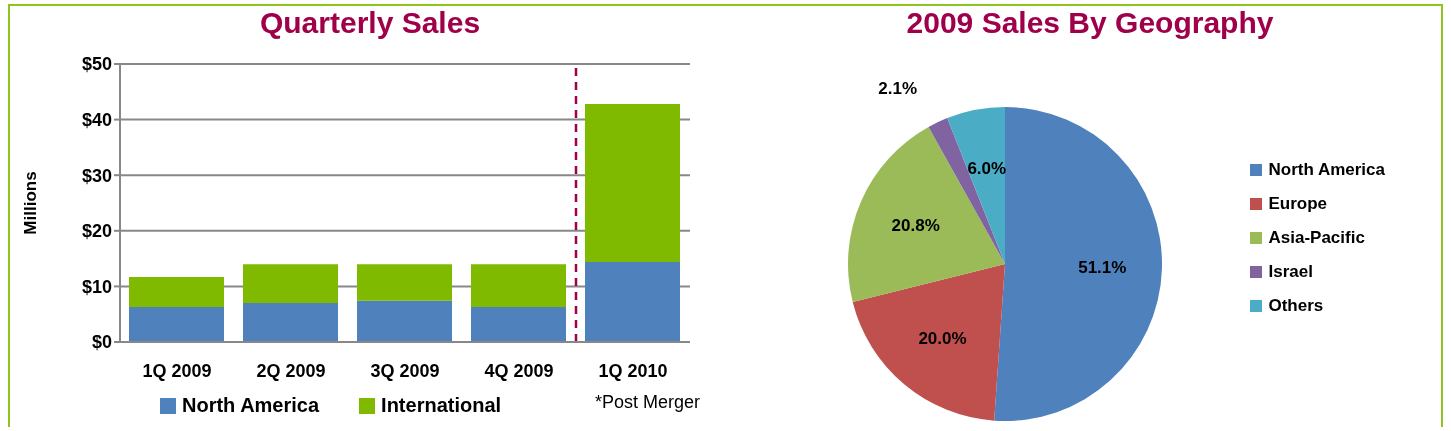 The image size is (1451, 431). Describe the element at coordinates (942, 339) in the screenshot. I see `data-label: 20.0%` at that location.